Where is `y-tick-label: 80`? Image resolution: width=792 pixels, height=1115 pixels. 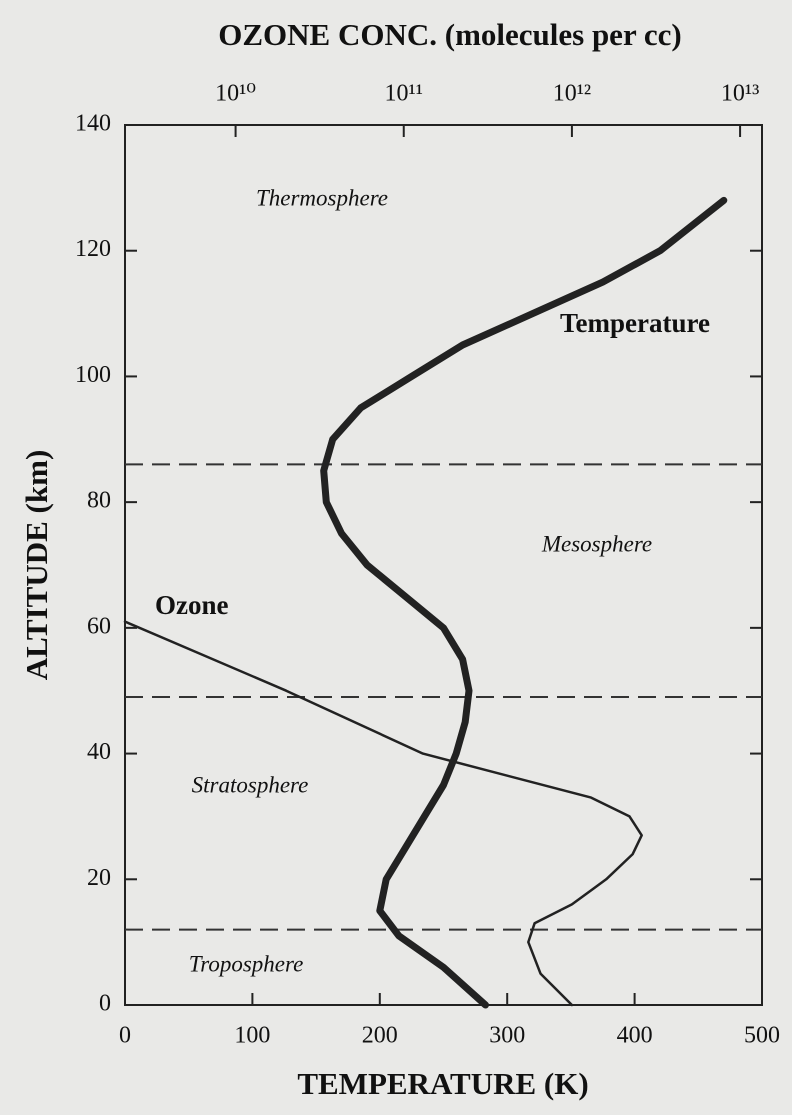 y-tick-label: 80 is located at coordinates (99, 501).